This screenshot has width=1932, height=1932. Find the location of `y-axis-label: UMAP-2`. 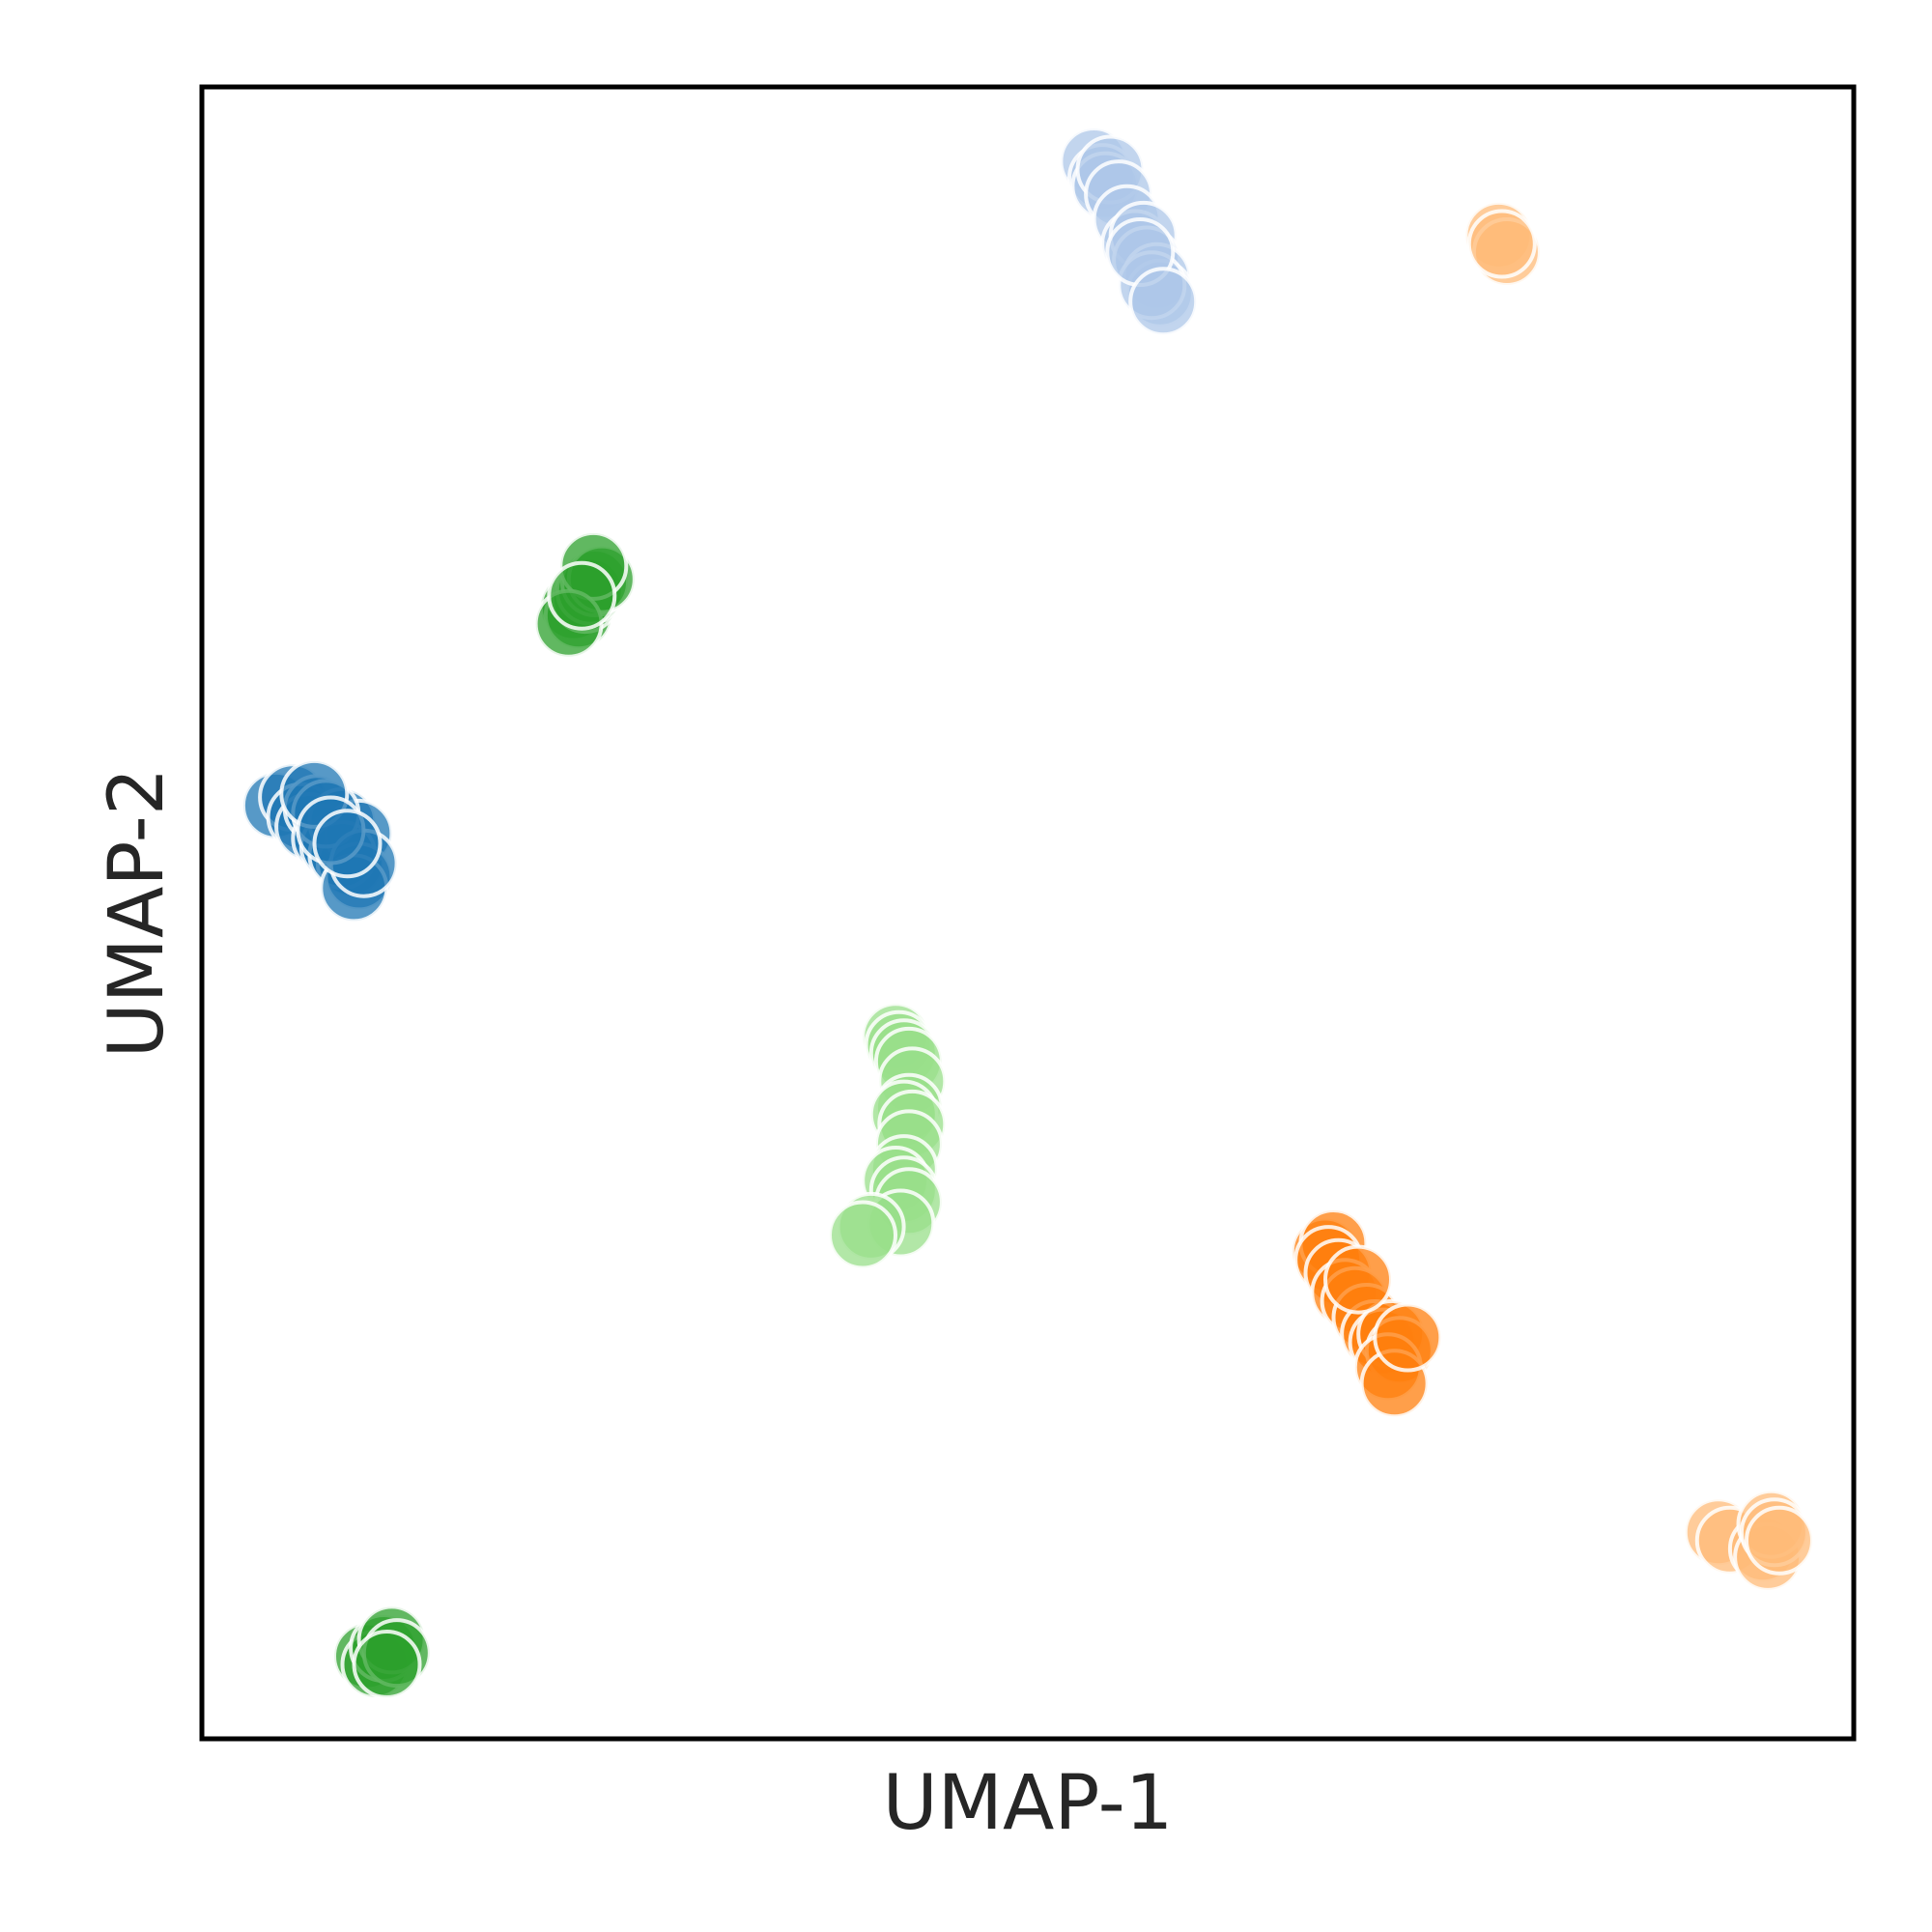

y-axis-label: UMAP-2 is located at coordinates (137, 913).